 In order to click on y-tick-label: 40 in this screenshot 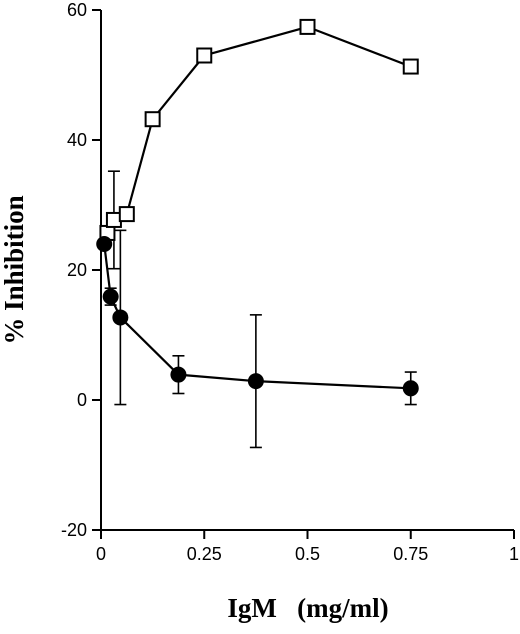, I will do `click(77, 140)`.